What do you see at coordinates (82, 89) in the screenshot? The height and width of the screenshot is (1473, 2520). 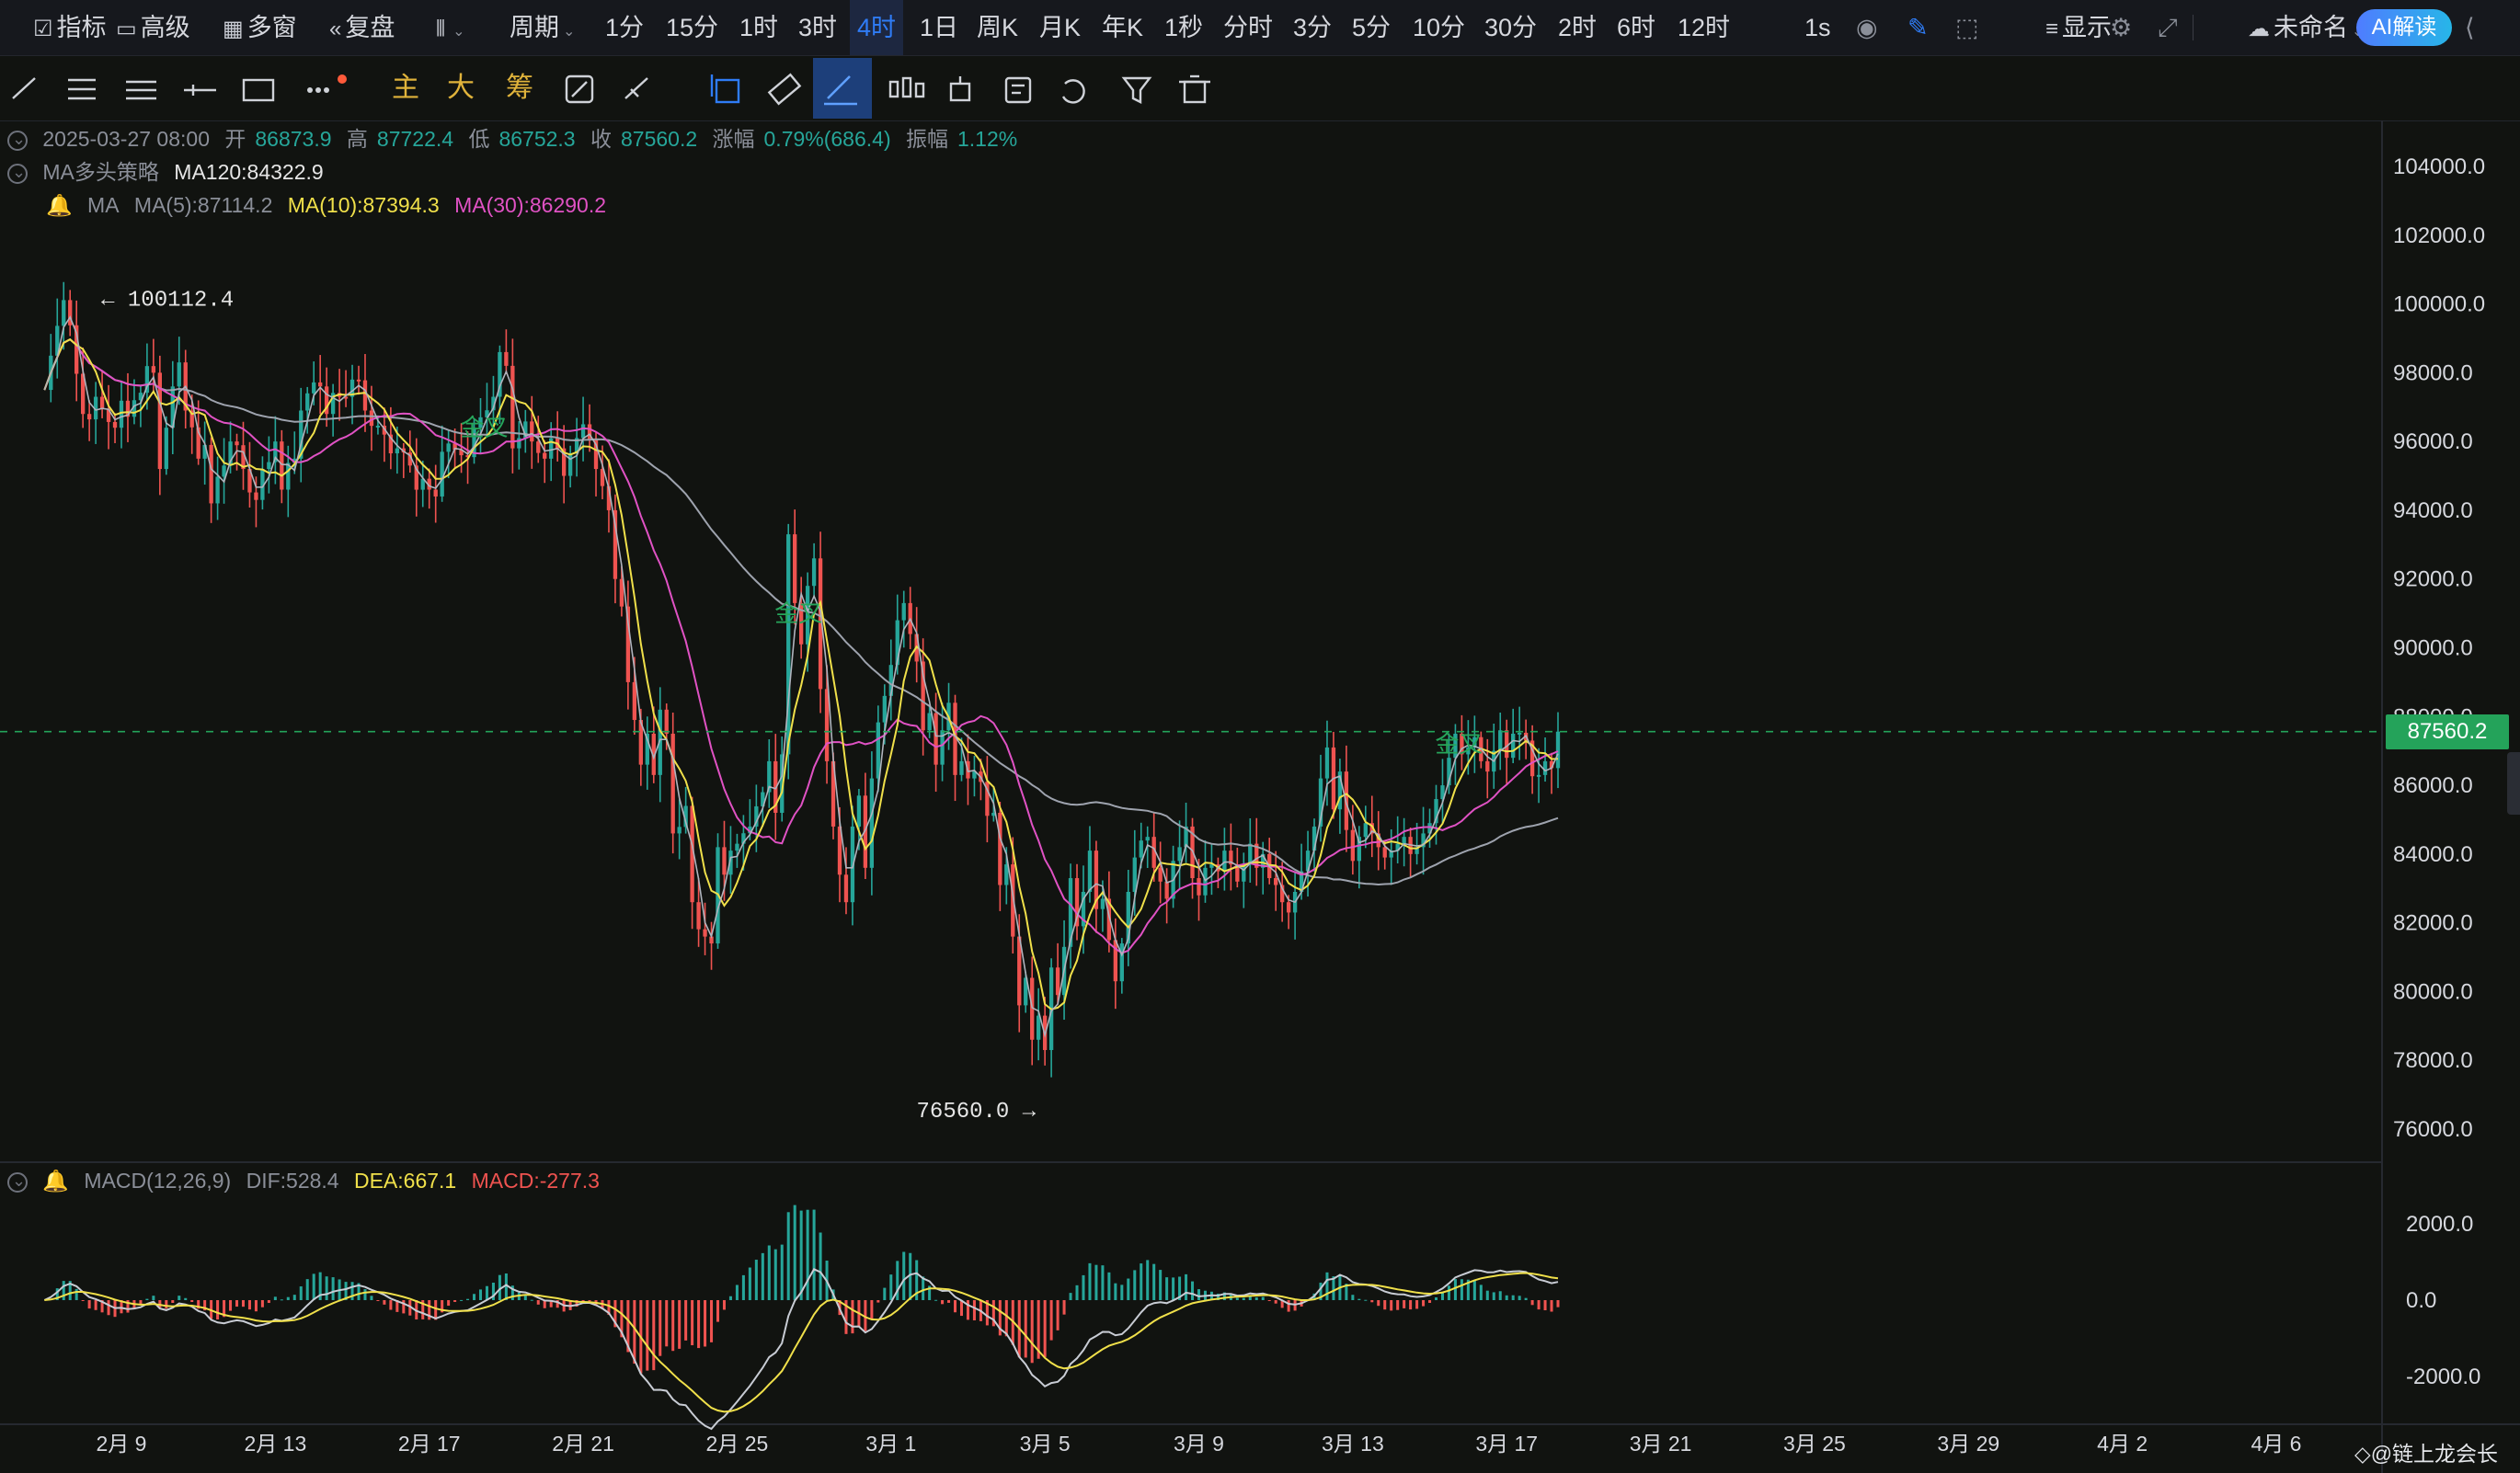 I see `parallel-lines-icon` at bounding box center [82, 89].